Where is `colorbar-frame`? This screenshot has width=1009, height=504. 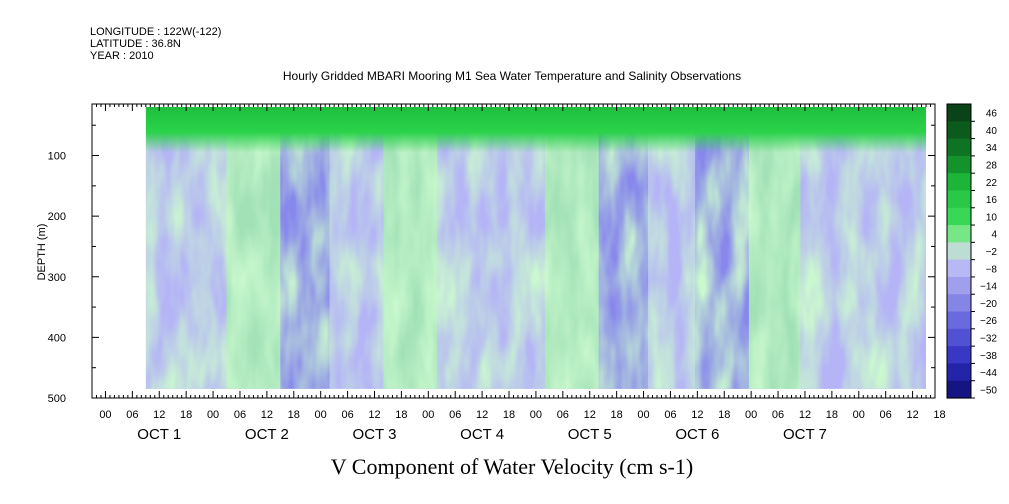
colorbar-frame is located at coordinates (959, 251).